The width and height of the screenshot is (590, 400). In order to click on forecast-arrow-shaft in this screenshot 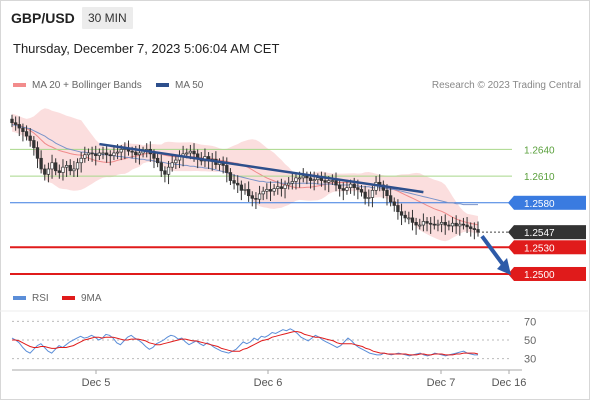, I will do `click(493, 251)`.